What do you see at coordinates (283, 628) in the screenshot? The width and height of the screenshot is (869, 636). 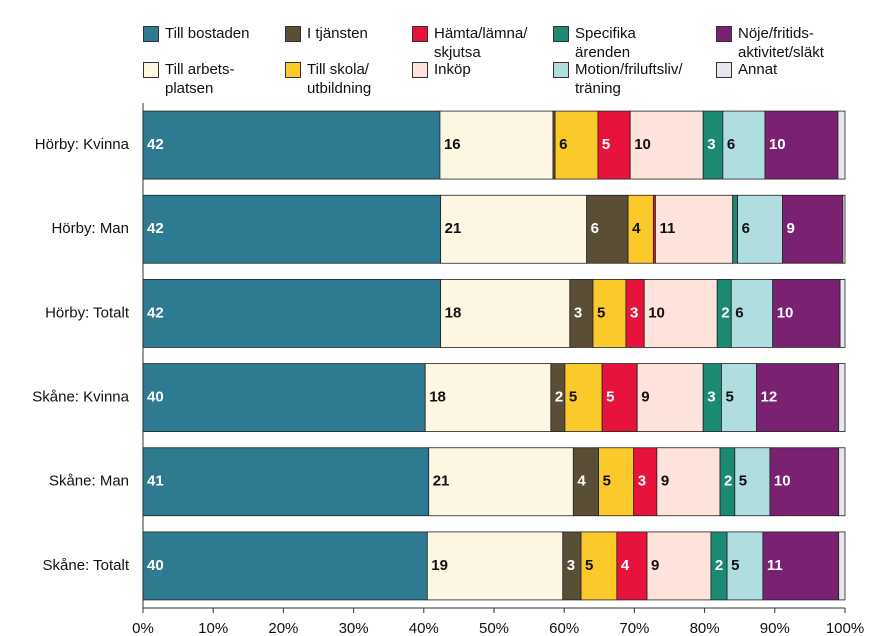 I see `x-tick-label: 20%` at bounding box center [283, 628].